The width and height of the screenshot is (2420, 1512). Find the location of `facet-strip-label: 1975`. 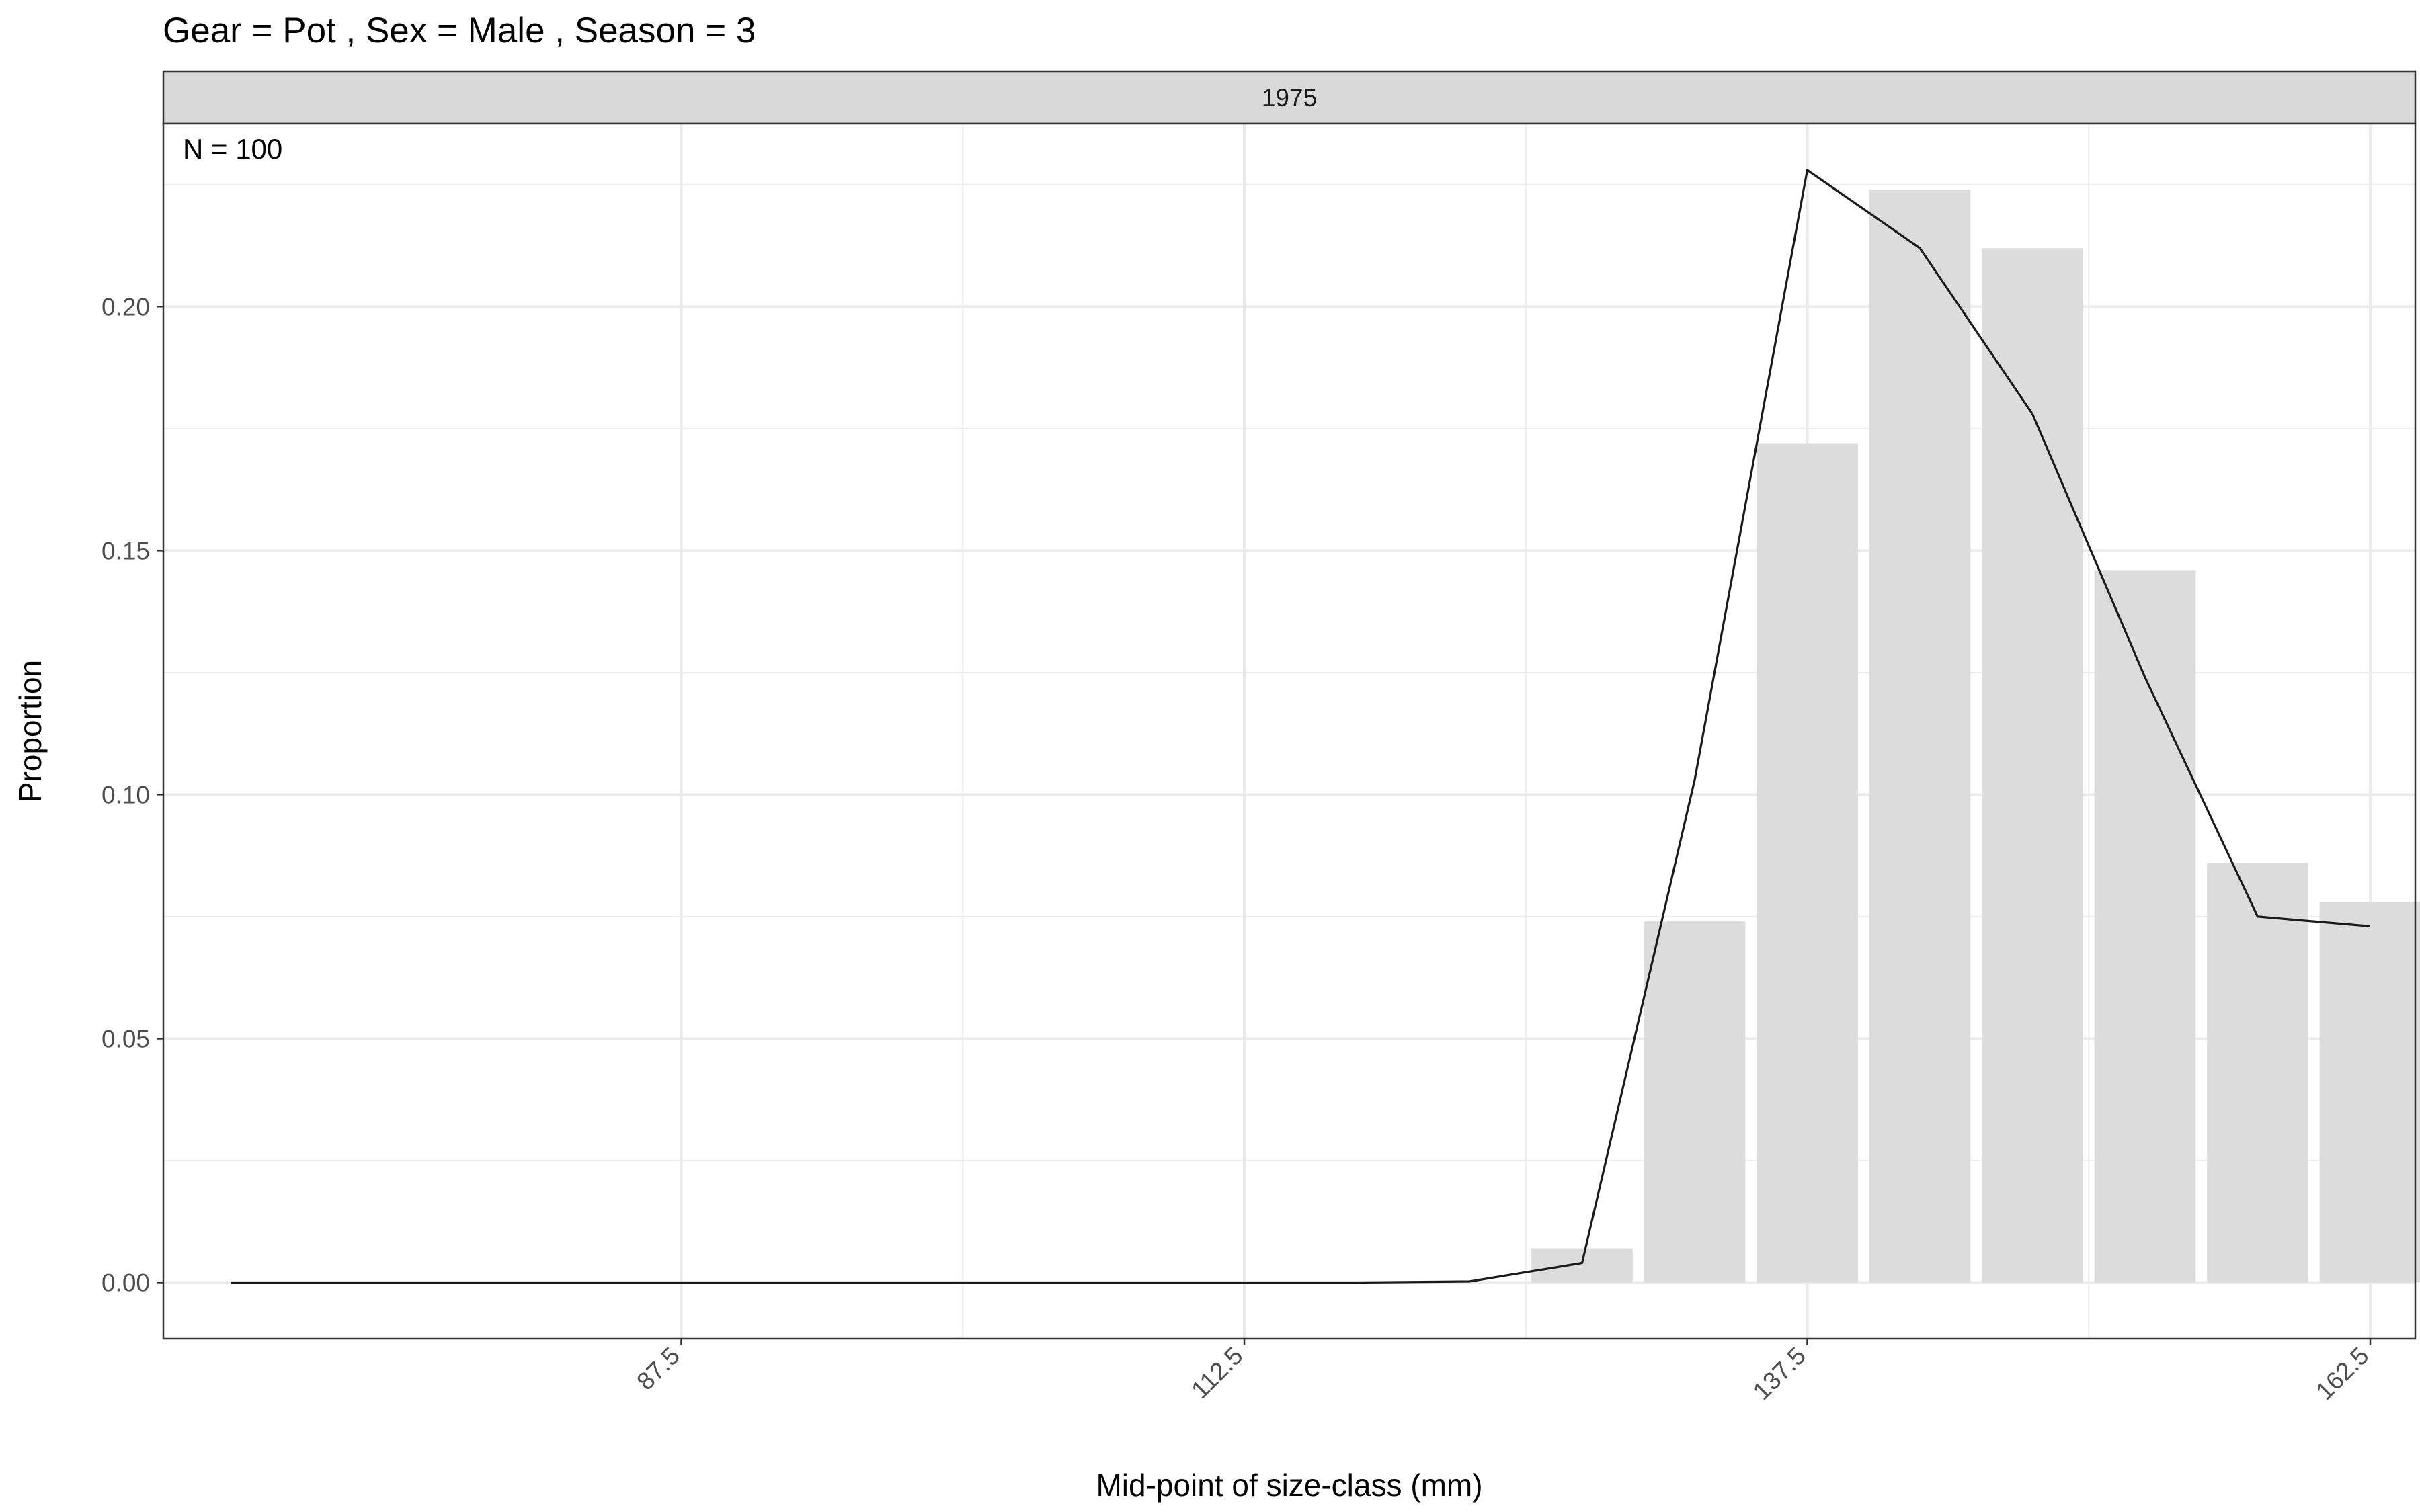

facet-strip-label: 1975 is located at coordinates (1289, 98).